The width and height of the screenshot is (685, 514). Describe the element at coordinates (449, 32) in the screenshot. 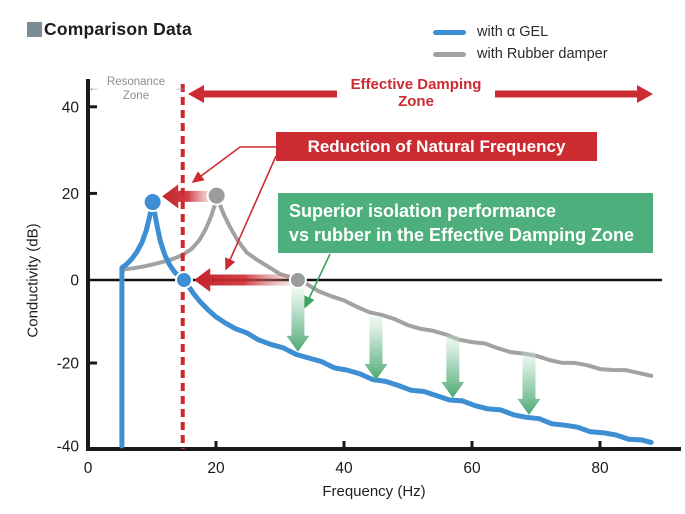

I see `agel-line-swatch-icon` at that location.